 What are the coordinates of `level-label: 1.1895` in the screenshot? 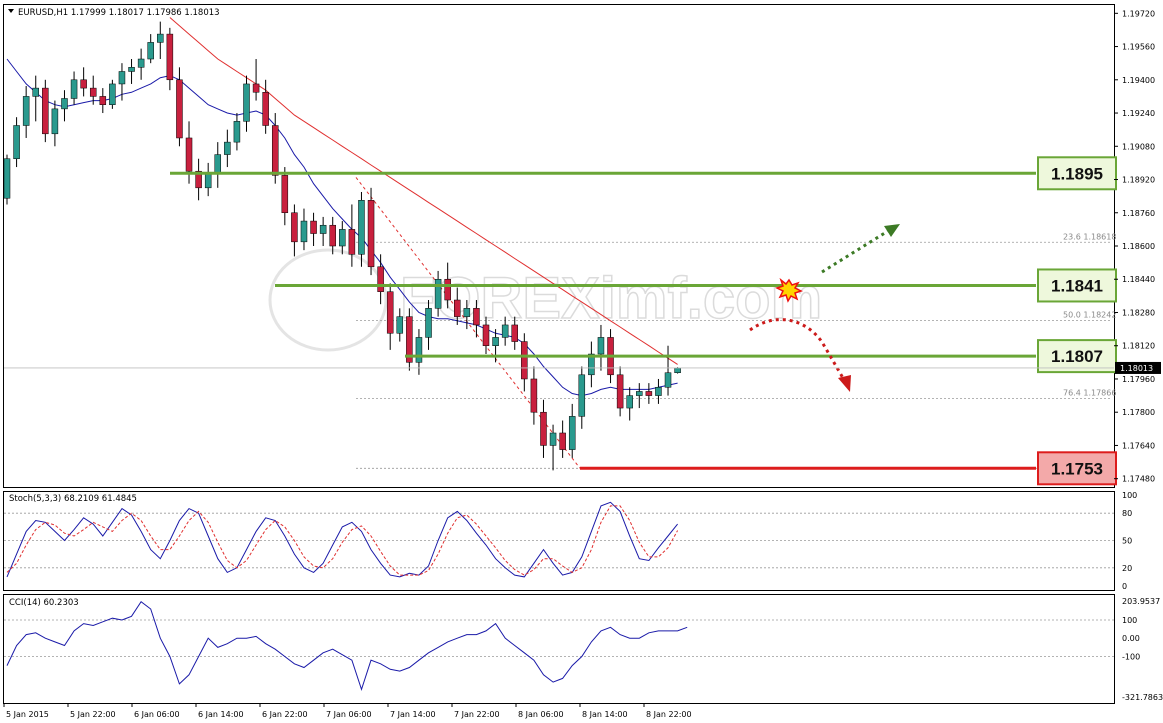 It's located at (1077, 173).